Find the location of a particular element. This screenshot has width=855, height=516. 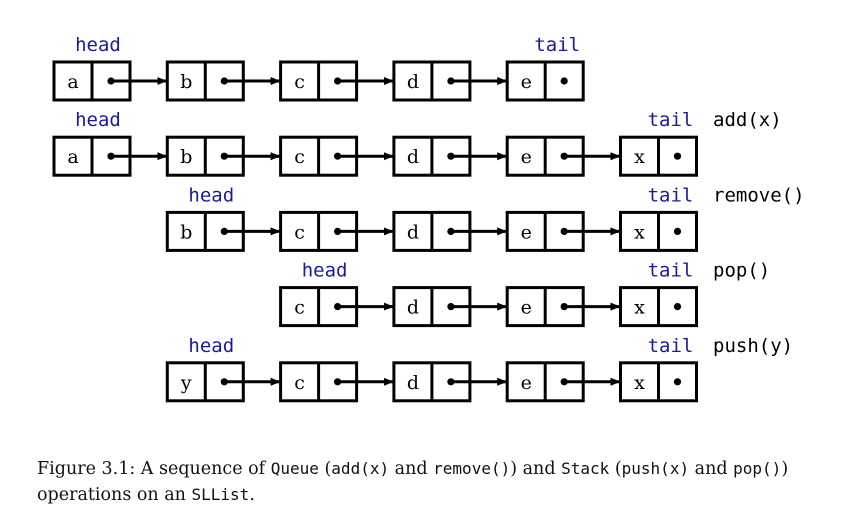

caption-code: SLList is located at coordinates (220, 494).